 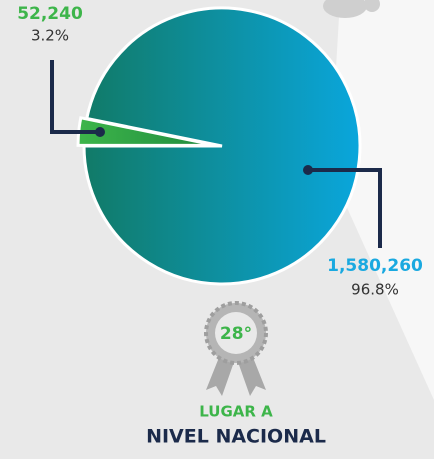 I want to click on value-label: 52,240, so click(x=50, y=14).